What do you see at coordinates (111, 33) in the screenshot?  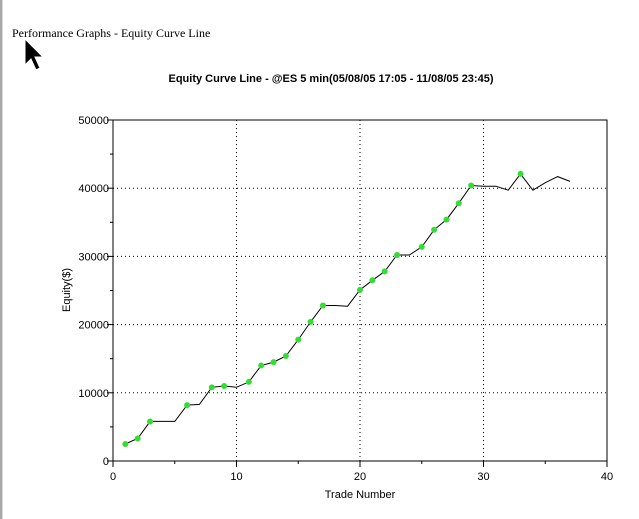 I see `page-heading: Performance Graphs - Equity Curve Line` at bounding box center [111, 33].